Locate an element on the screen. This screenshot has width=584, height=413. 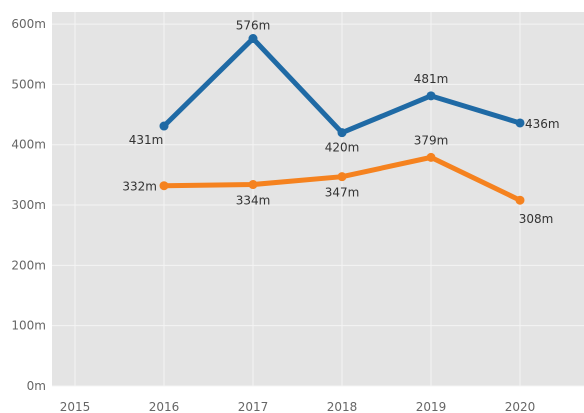
y-tick-label: 100m is located at coordinates (28, 326).